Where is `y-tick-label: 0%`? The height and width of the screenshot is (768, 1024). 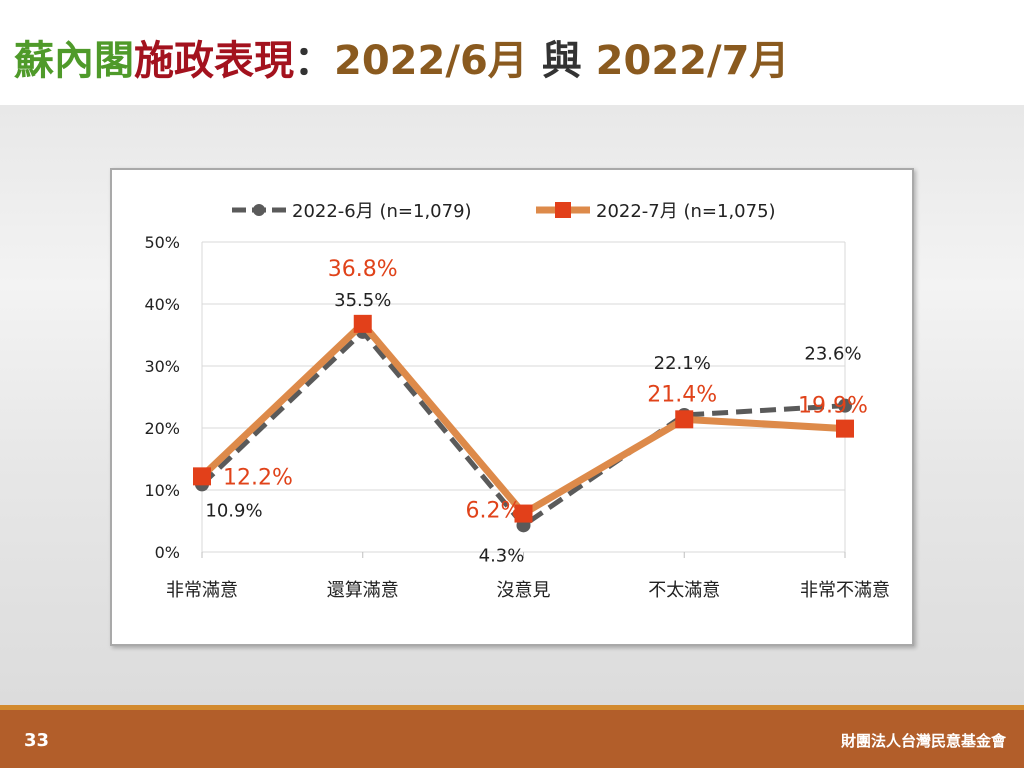 y-tick-label: 0% is located at coordinates (167, 552).